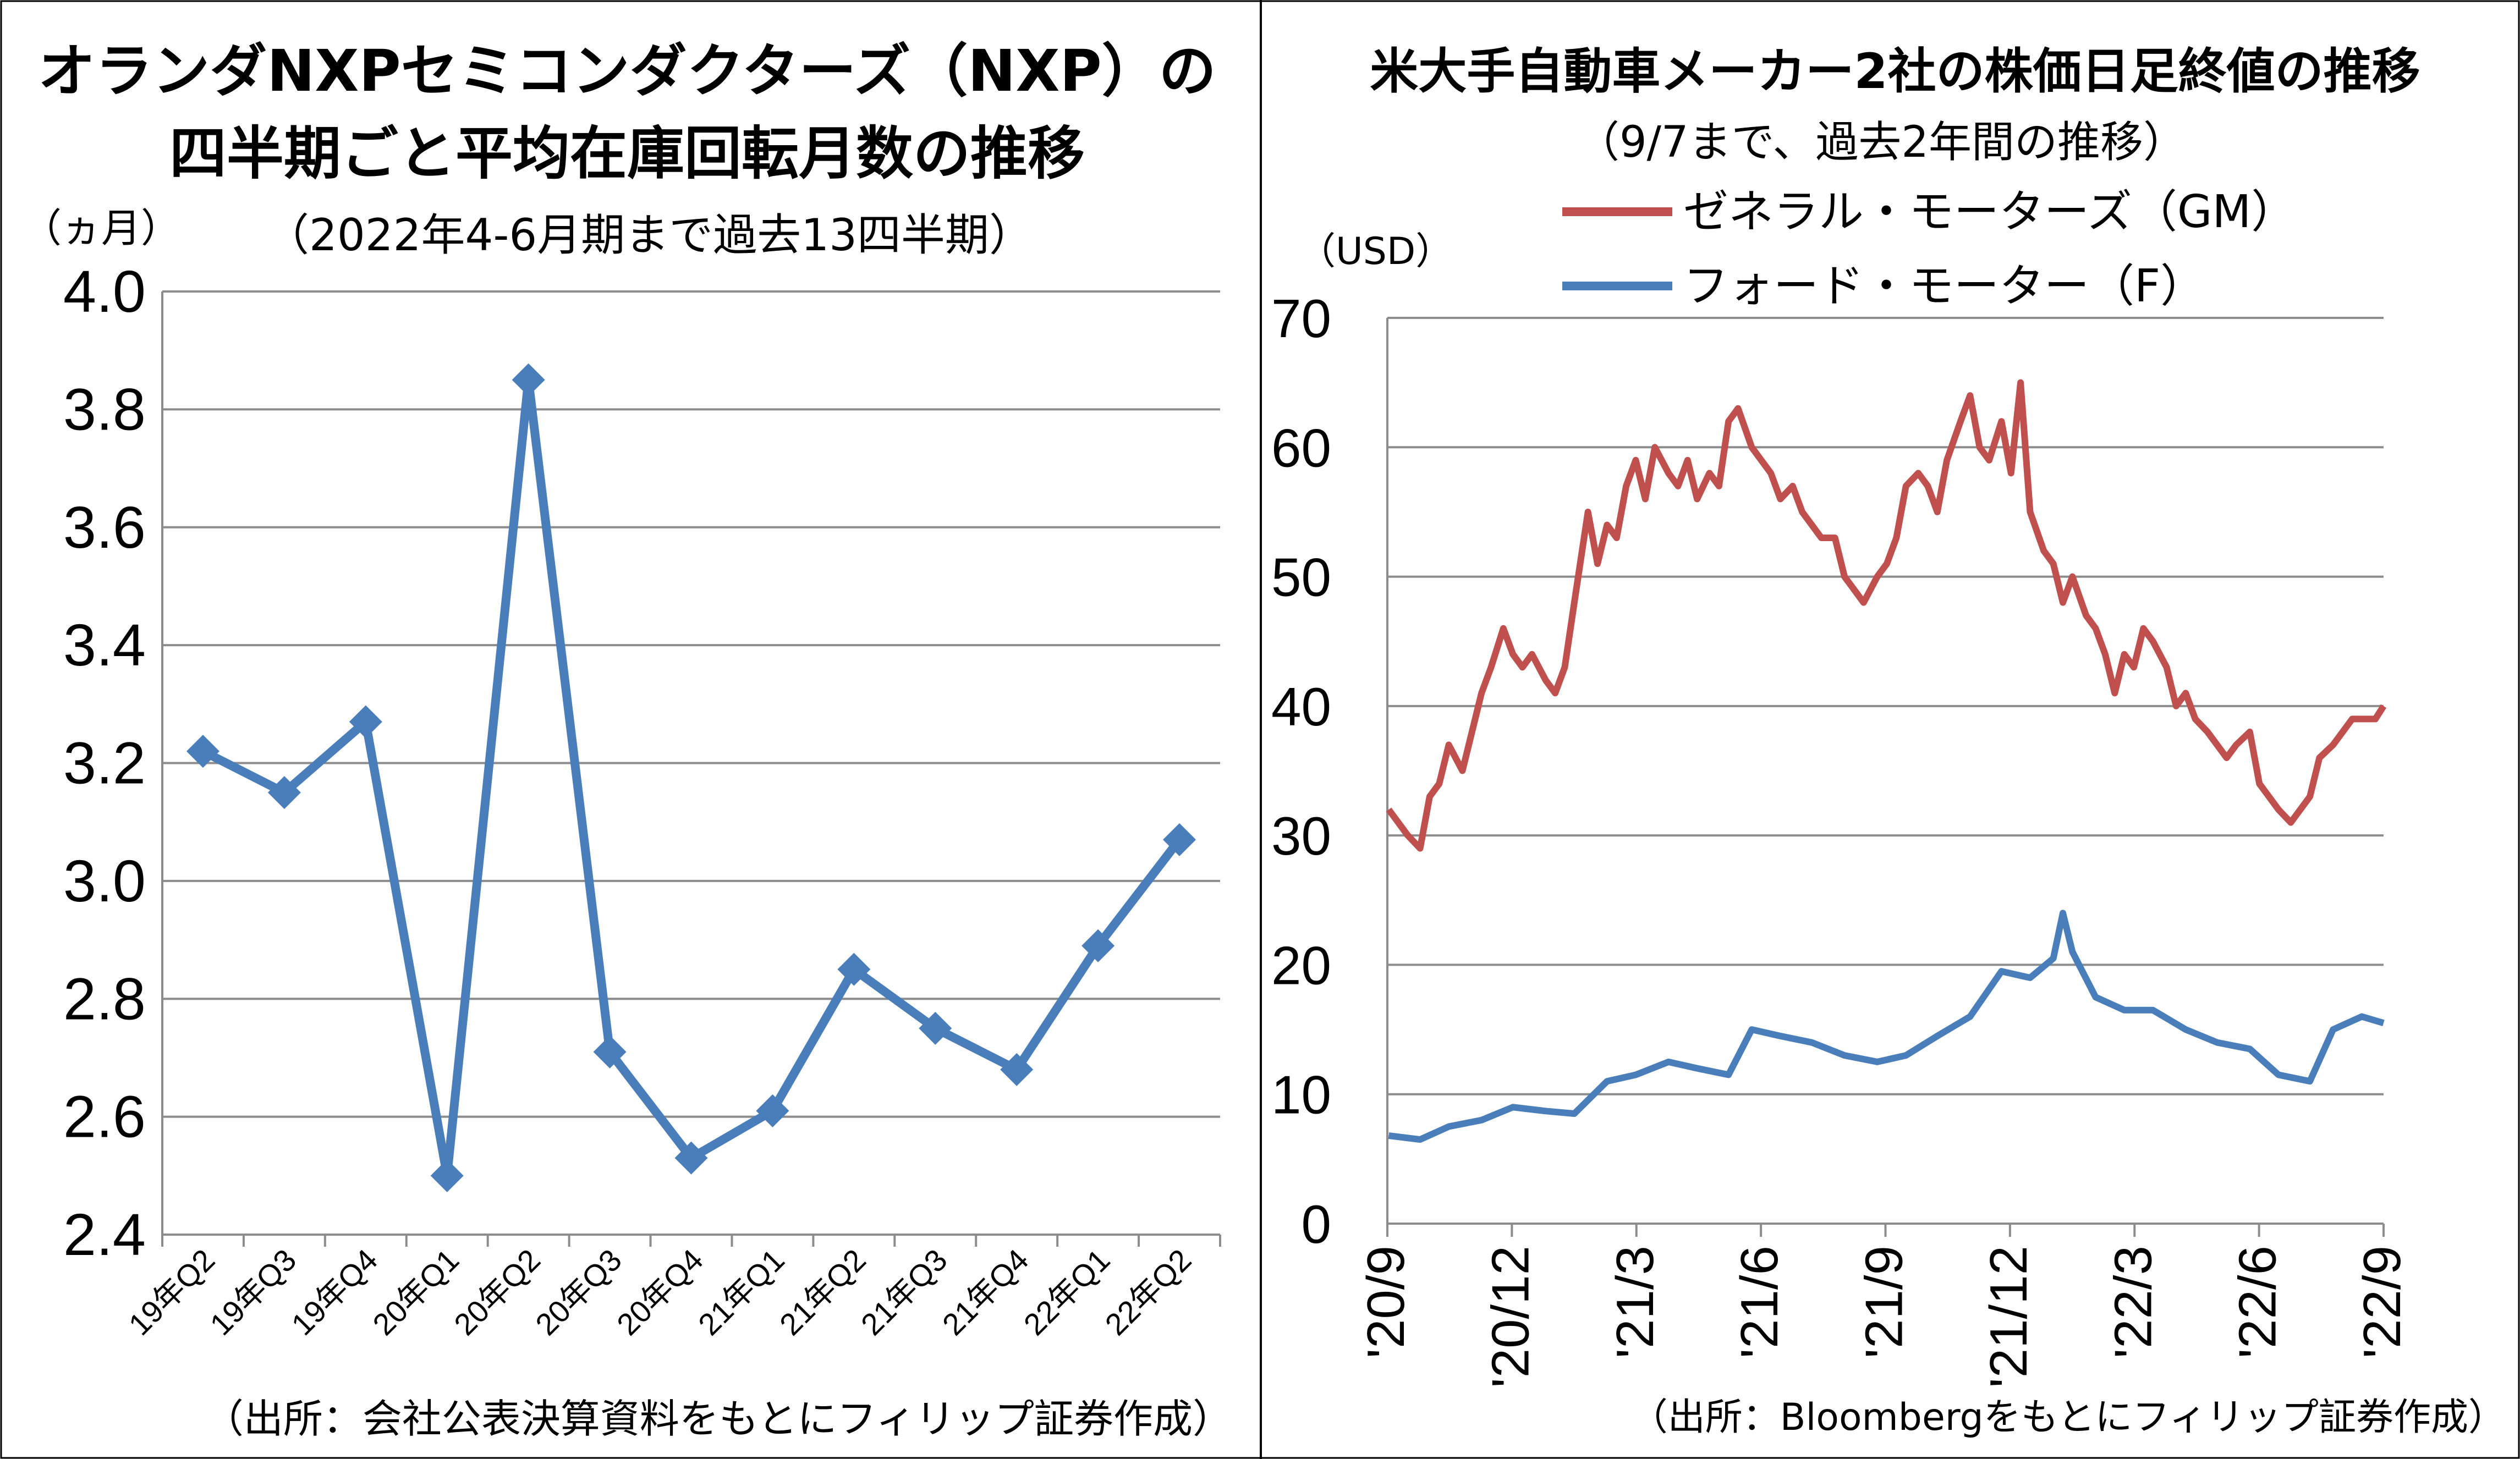  What do you see at coordinates (1301, 447) in the screenshot?
I see `y-tick-label: 60` at bounding box center [1301, 447].